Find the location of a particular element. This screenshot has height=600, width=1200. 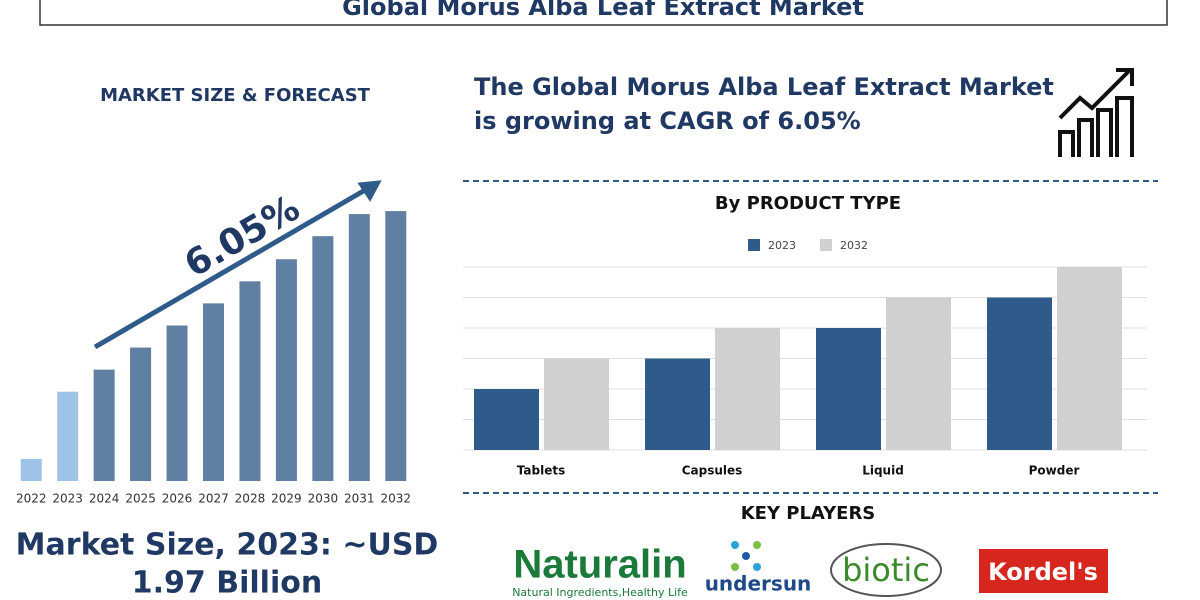

x-tick-label: 2029 is located at coordinates (286, 499).